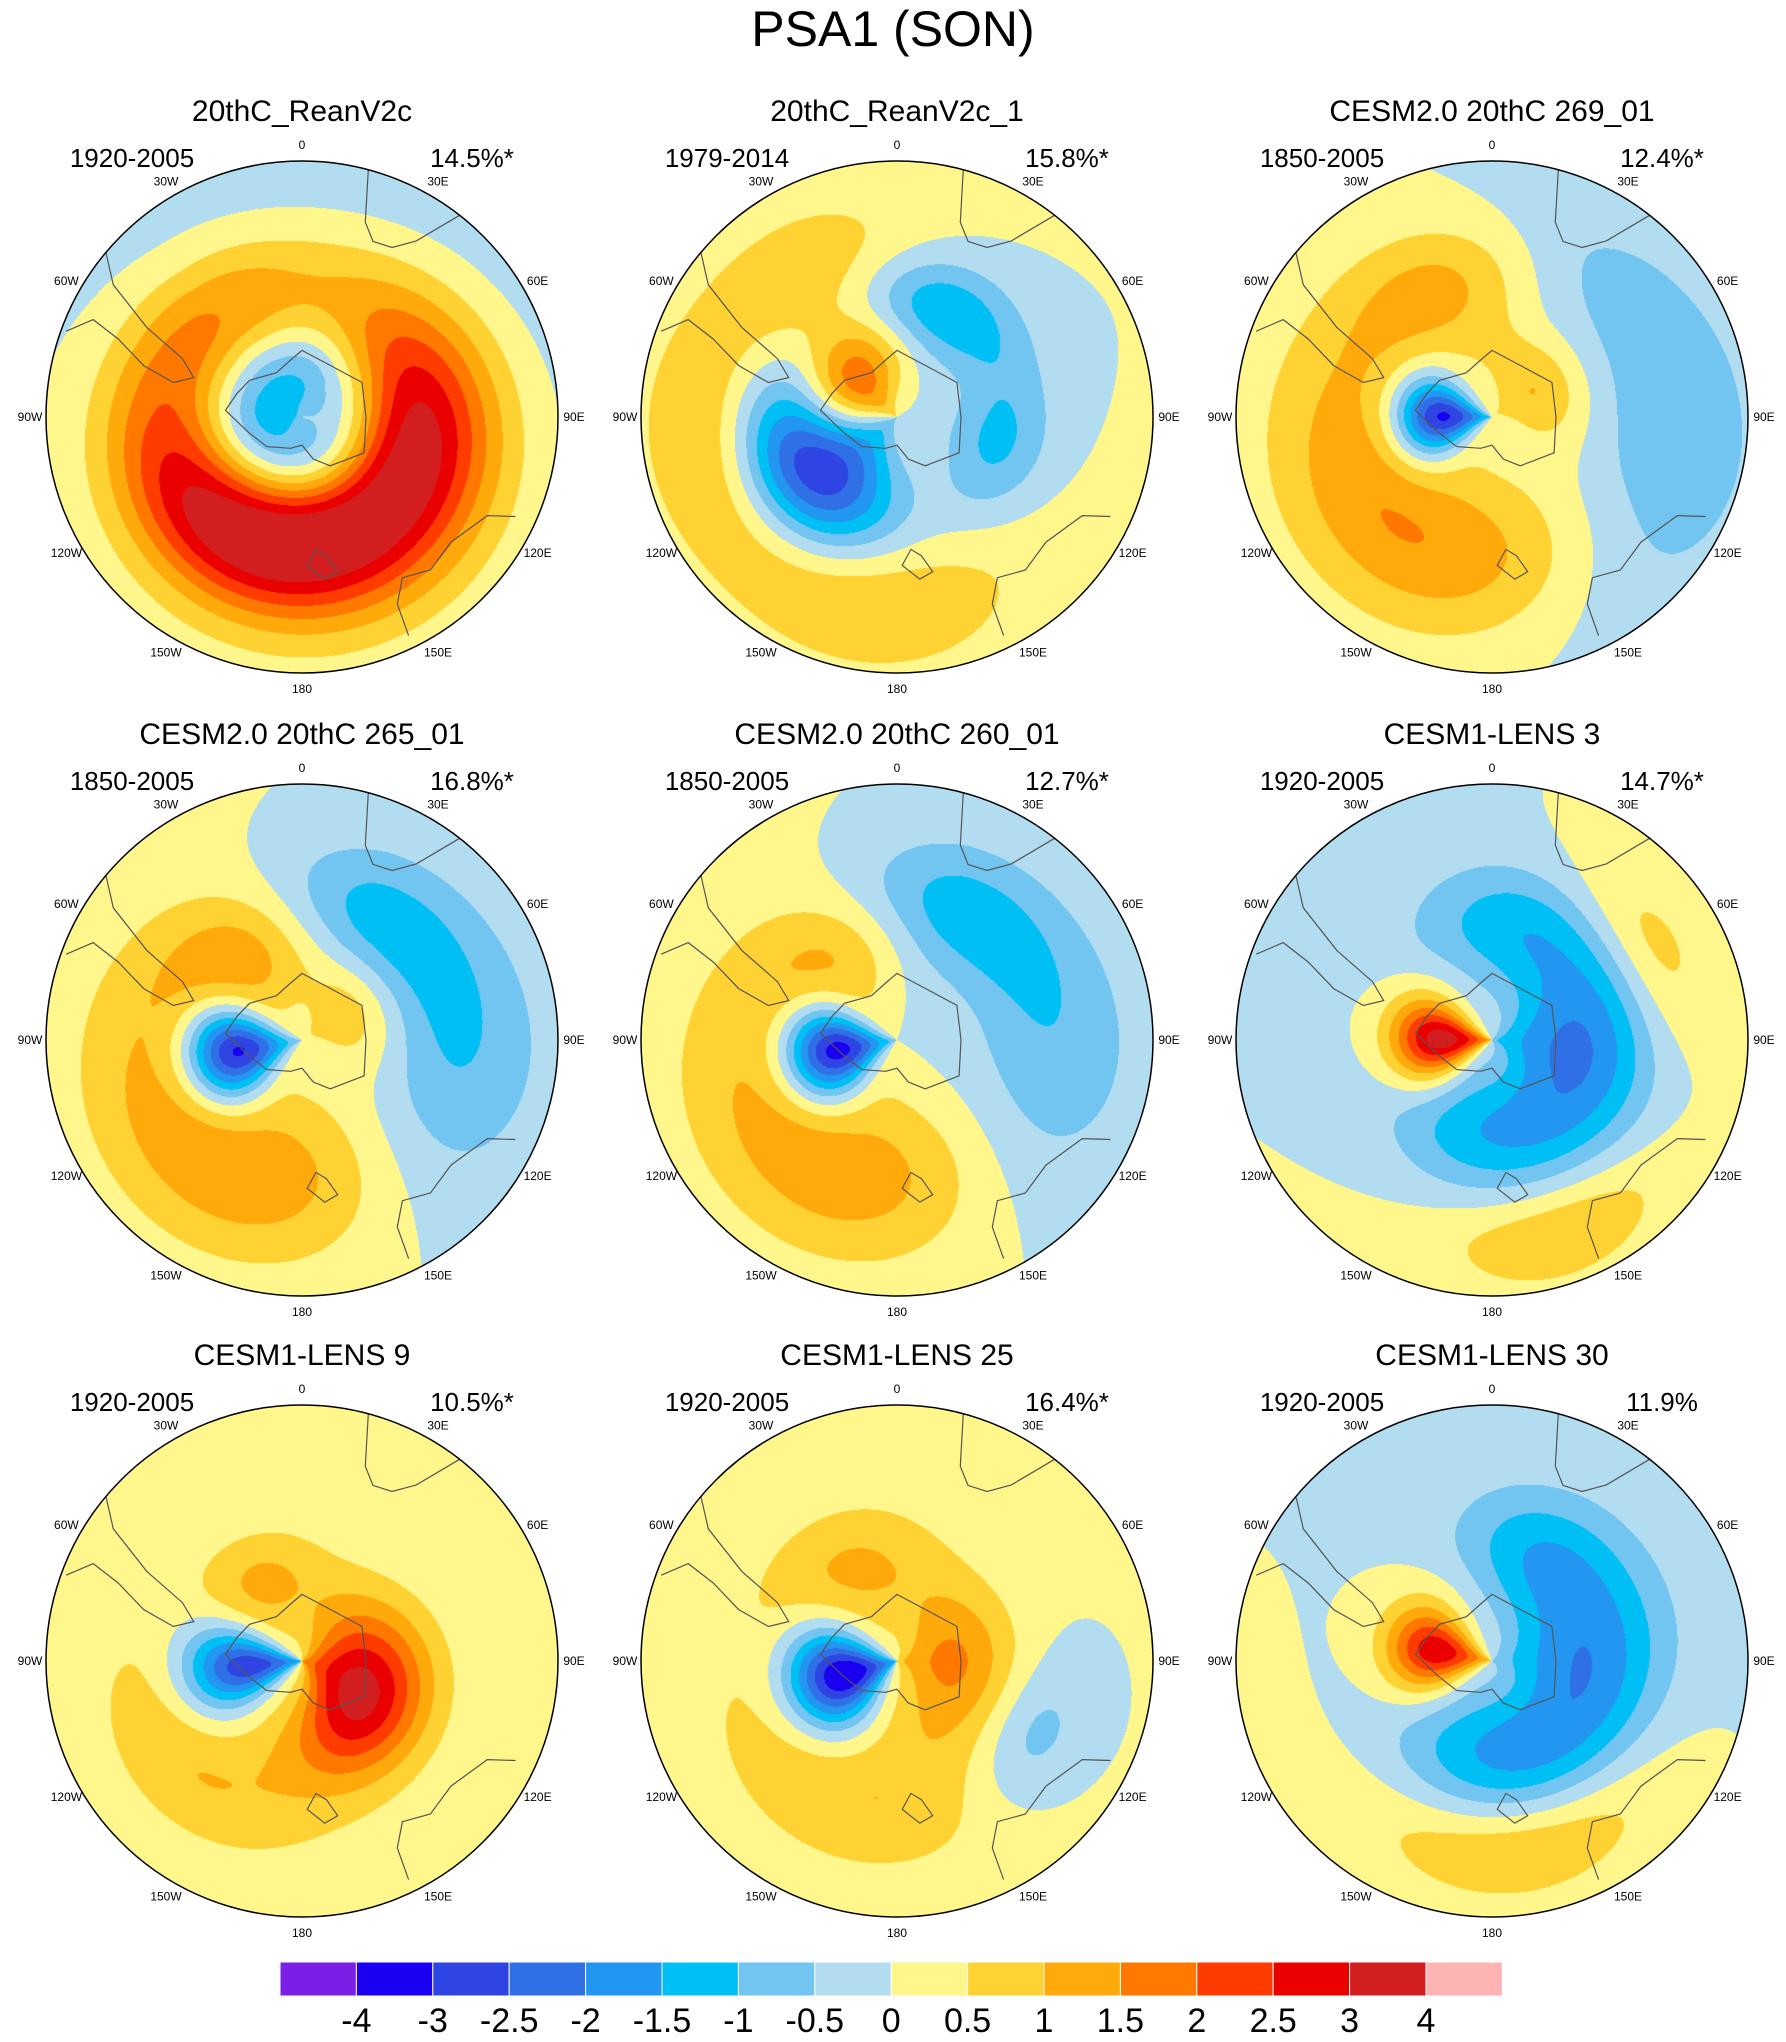  I want to click on colorbar-tick-label: -0.5, so click(815, 2021).